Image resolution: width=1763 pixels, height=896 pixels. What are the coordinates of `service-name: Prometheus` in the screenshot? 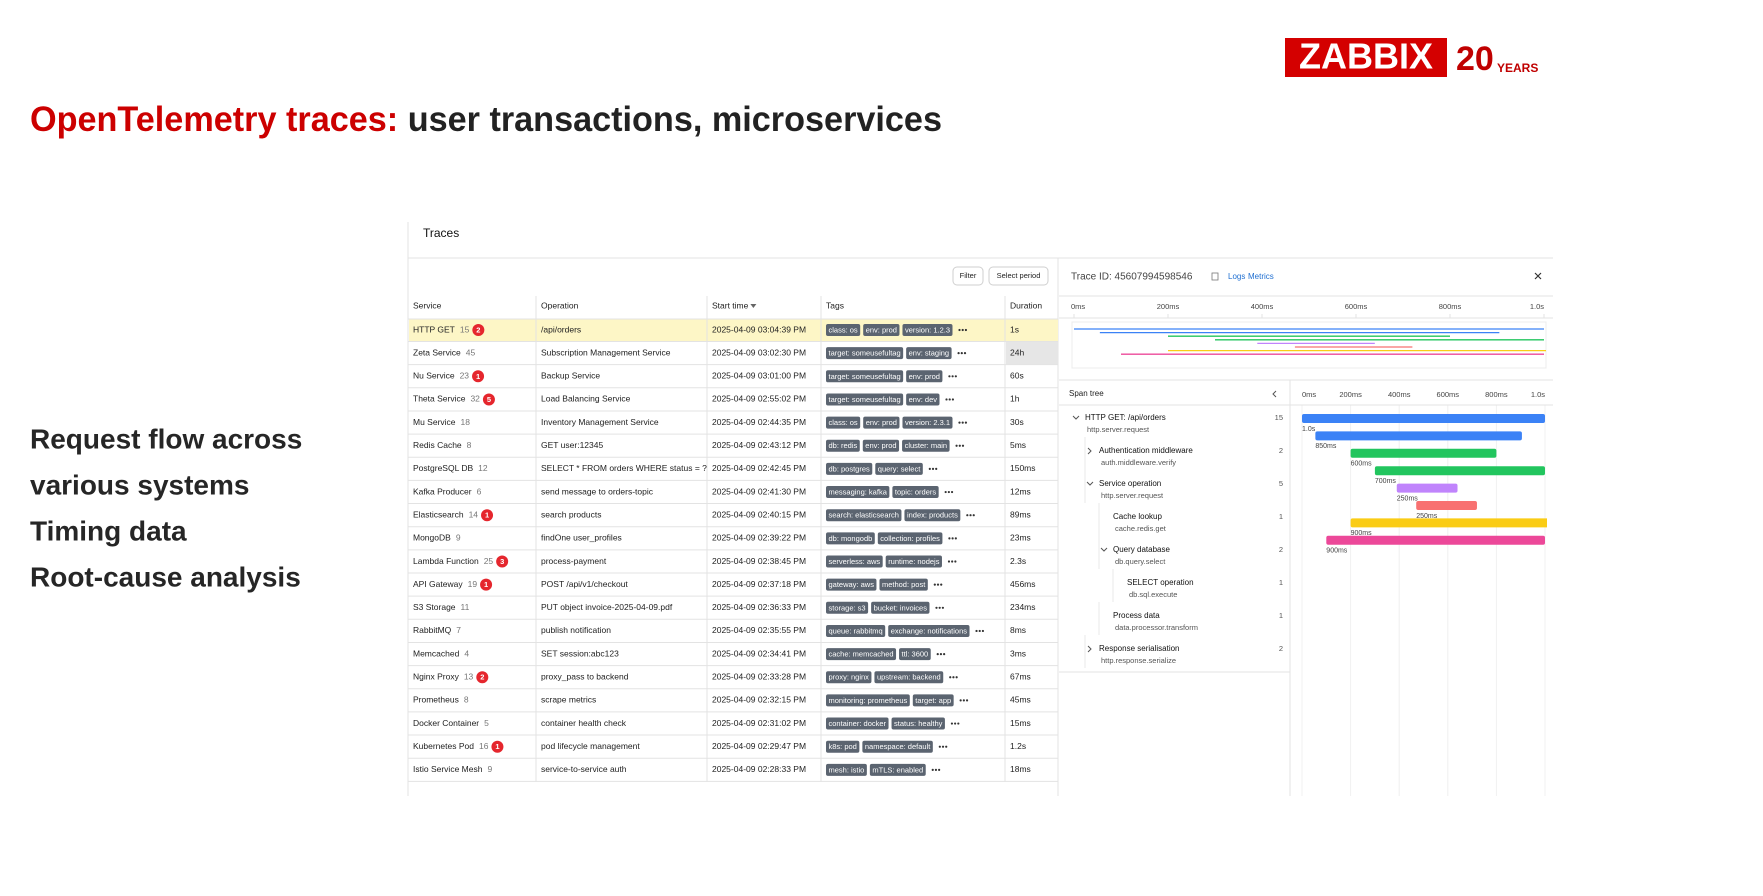 It's located at (436, 700).